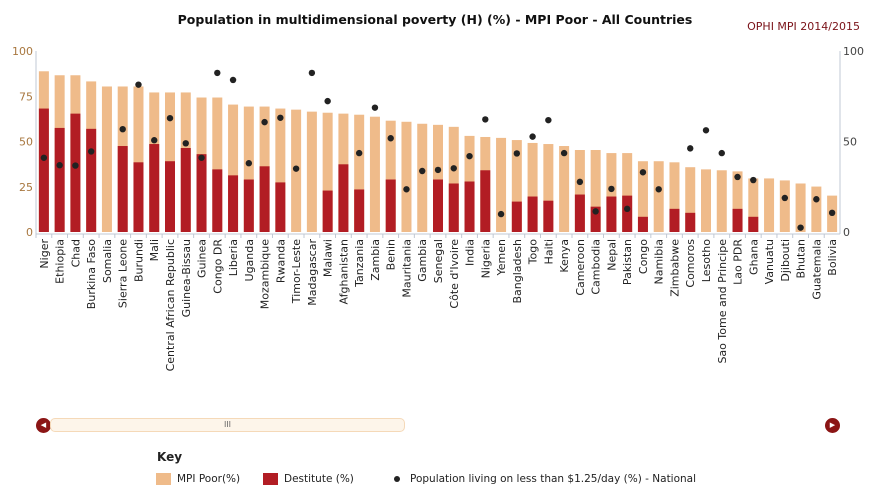  I want to click on x-tick-label: Mauritania, so click(406, 268).